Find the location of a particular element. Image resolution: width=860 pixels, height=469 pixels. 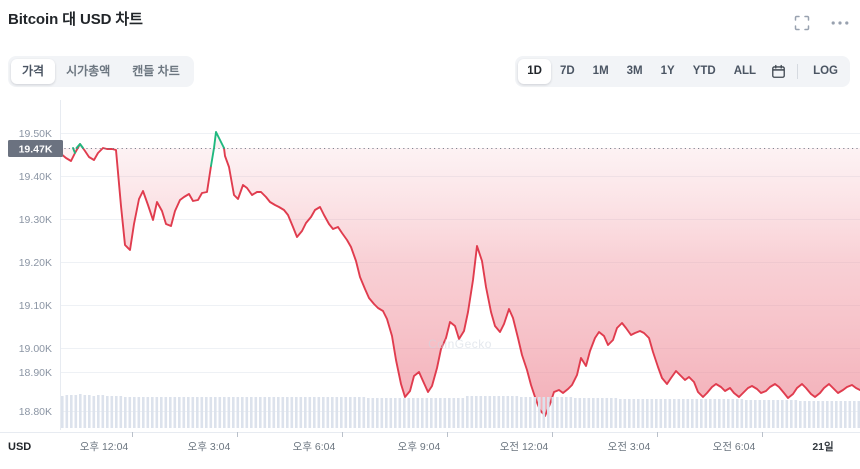

y-tick-4: 19.10K is located at coordinates (35, 306).